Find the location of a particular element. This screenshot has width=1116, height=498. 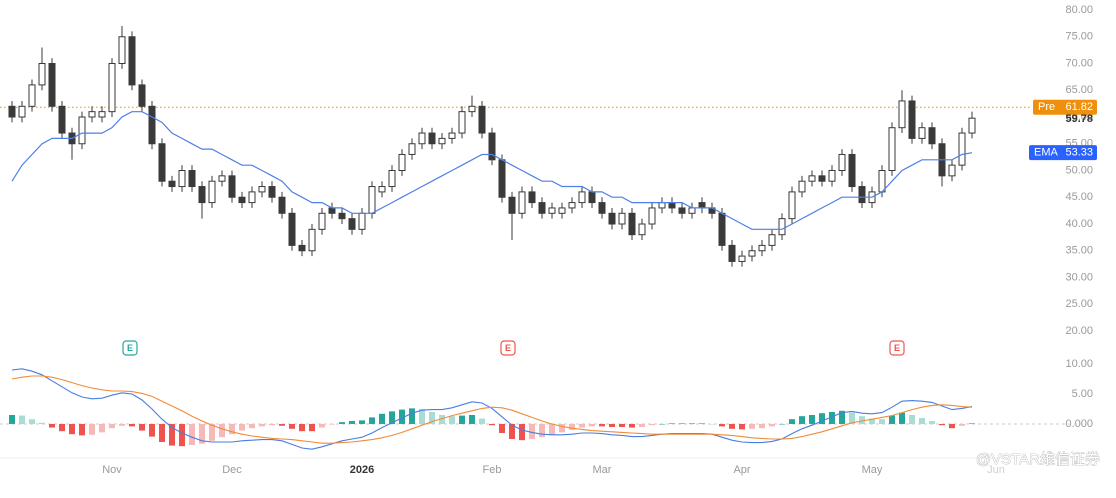

y-tick-label: 70.00 is located at coordinates (1079, 63).